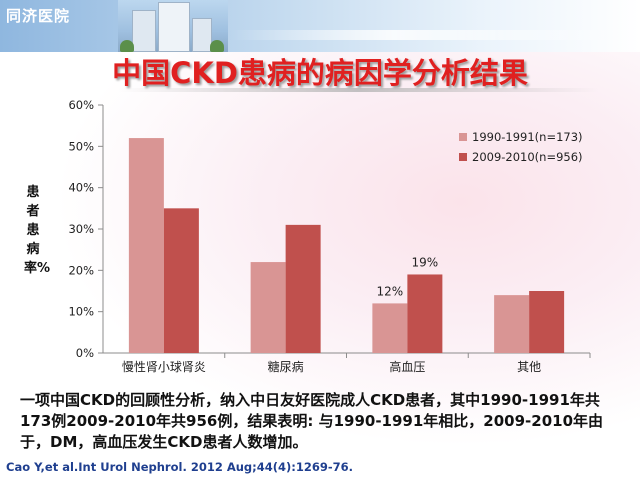  Describe the element at coordinates (407, 366) in the screenshot. I see `x-tick-label: 高血压` at that location.